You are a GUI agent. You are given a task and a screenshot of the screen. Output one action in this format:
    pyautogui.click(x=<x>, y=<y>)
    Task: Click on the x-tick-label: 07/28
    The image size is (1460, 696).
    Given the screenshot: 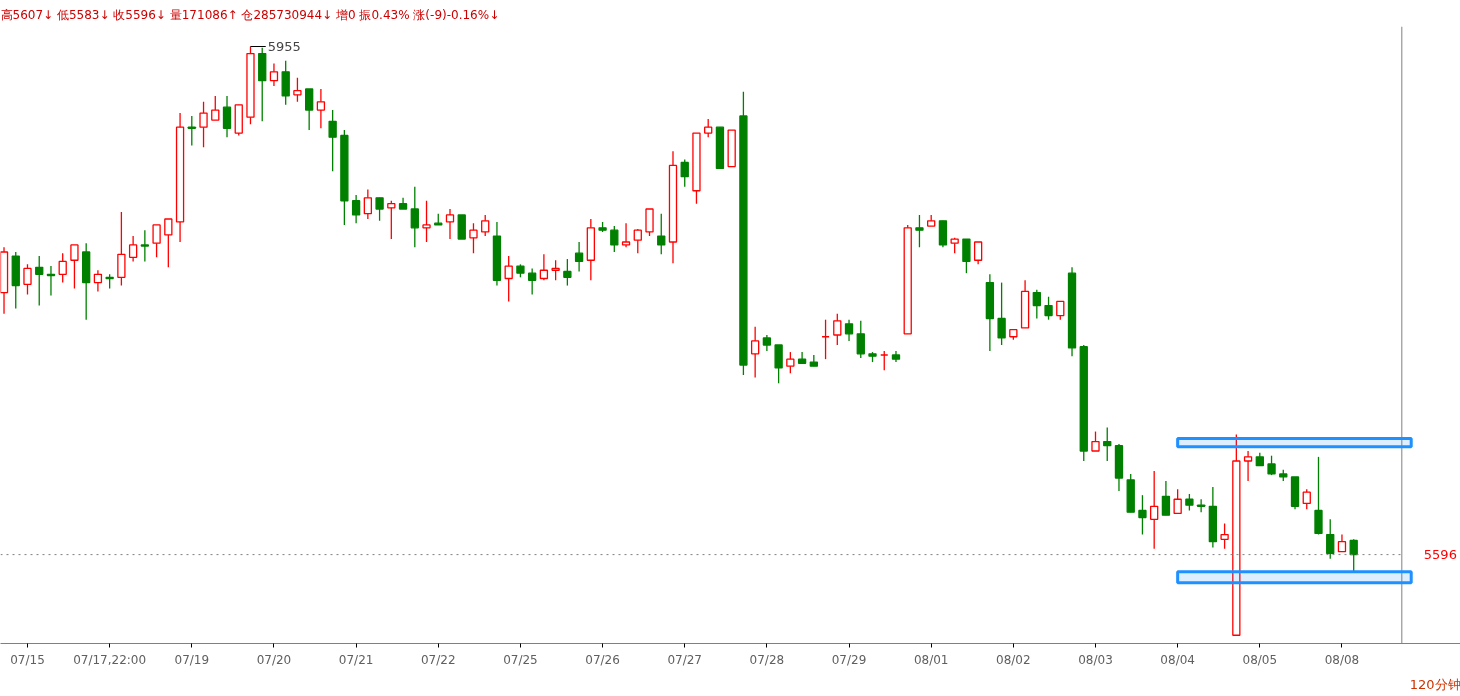 What is the action you would take?
    pyautogui.click(x=767, y=659)
    